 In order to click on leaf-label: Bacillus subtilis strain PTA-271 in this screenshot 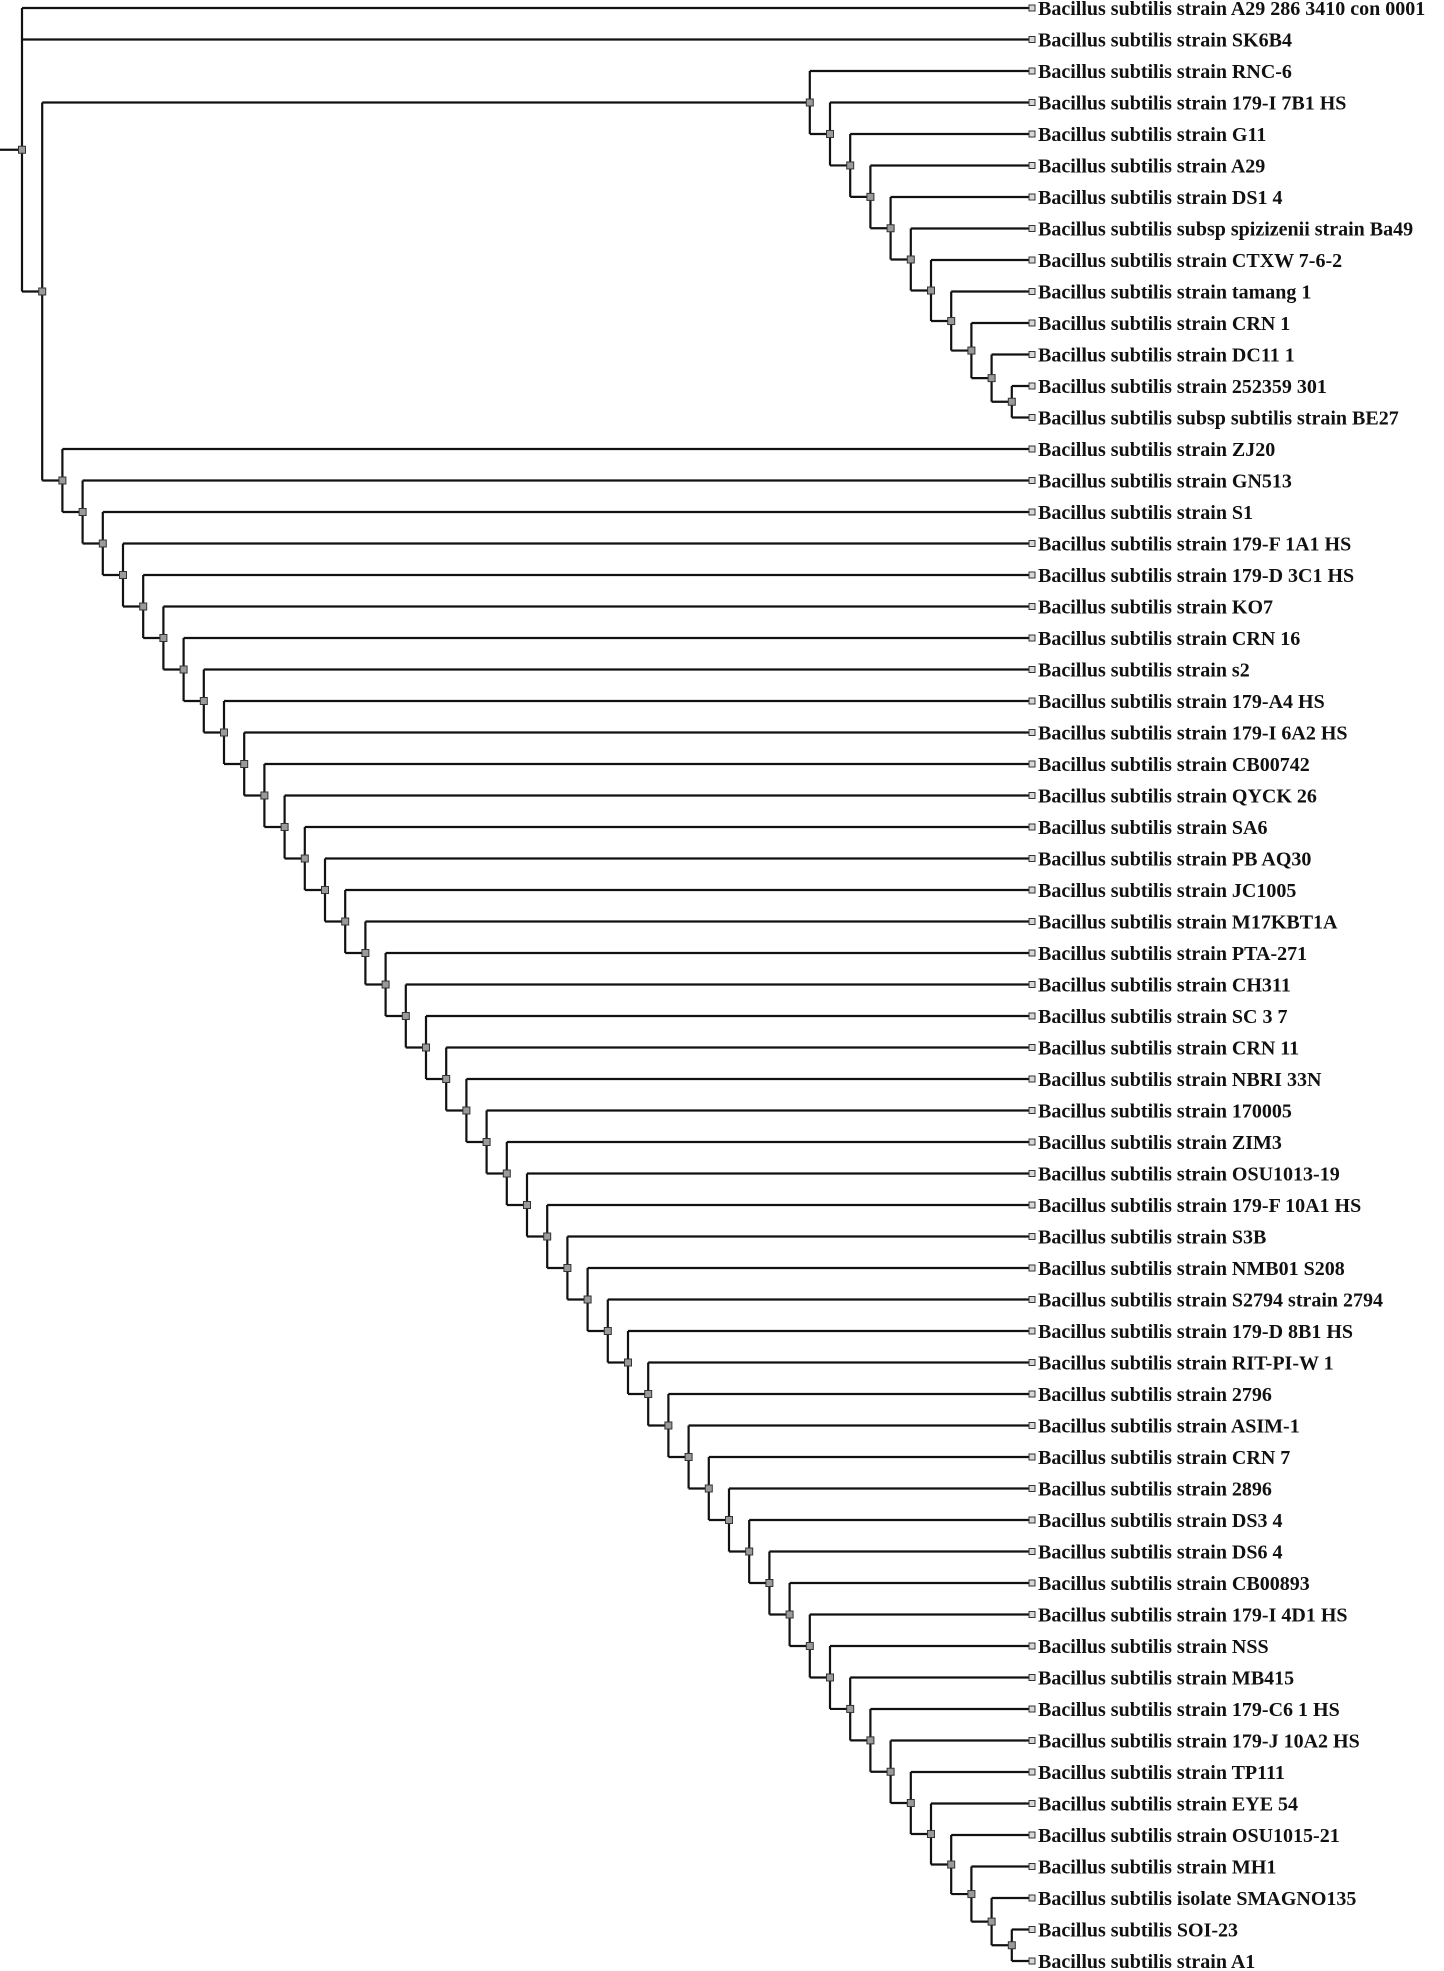, I will do `click(1172, 954)`.